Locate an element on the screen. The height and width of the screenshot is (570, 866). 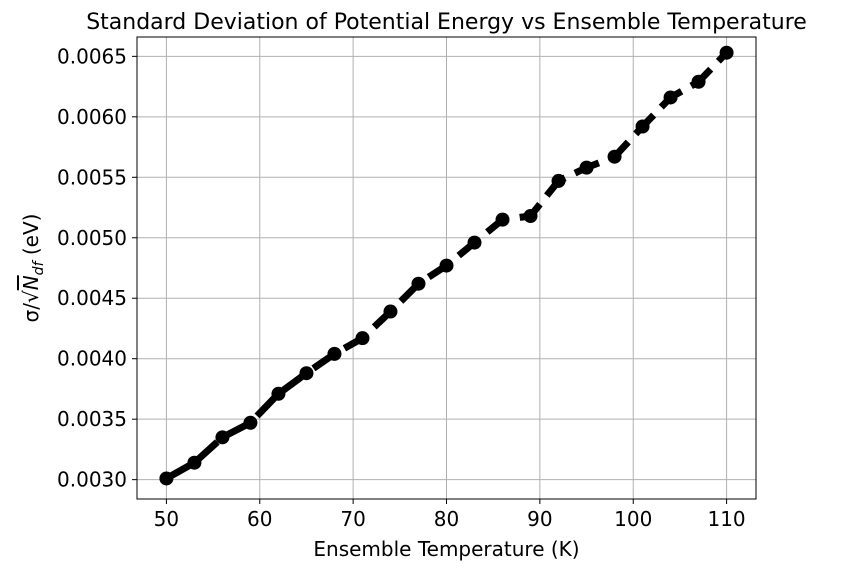
y-tick-label: 0.0035 is located at coordinates (92, 419).